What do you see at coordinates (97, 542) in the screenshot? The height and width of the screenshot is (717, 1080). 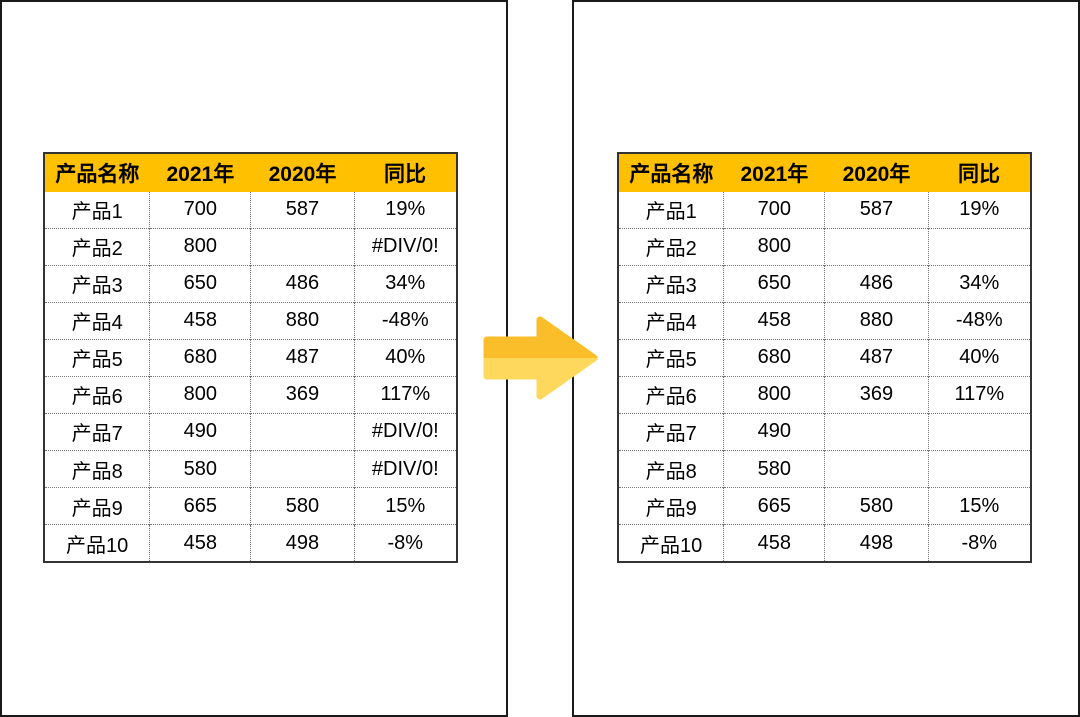 I see `table-cell: 产品10` at bounding box center [97, 542].